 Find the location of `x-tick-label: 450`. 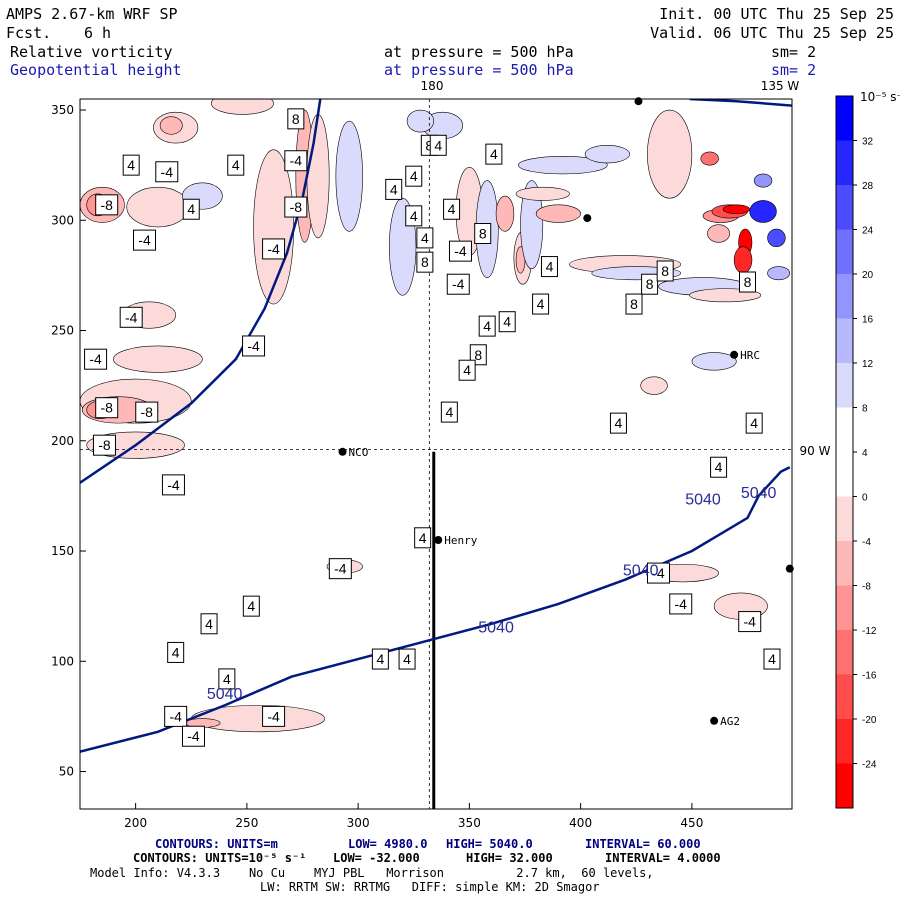

x-tick-label: 450 is located at coordinates (691, 823).